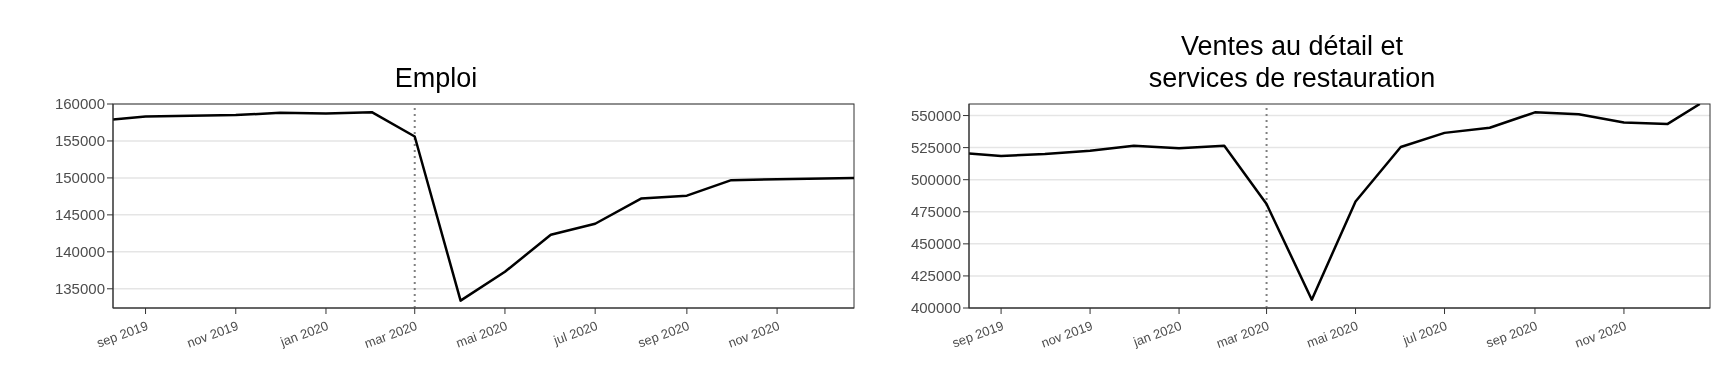 The height and width of the screenshot is (384, 1728). I want to click on y-tick-label: 155000, so click(79, 141).